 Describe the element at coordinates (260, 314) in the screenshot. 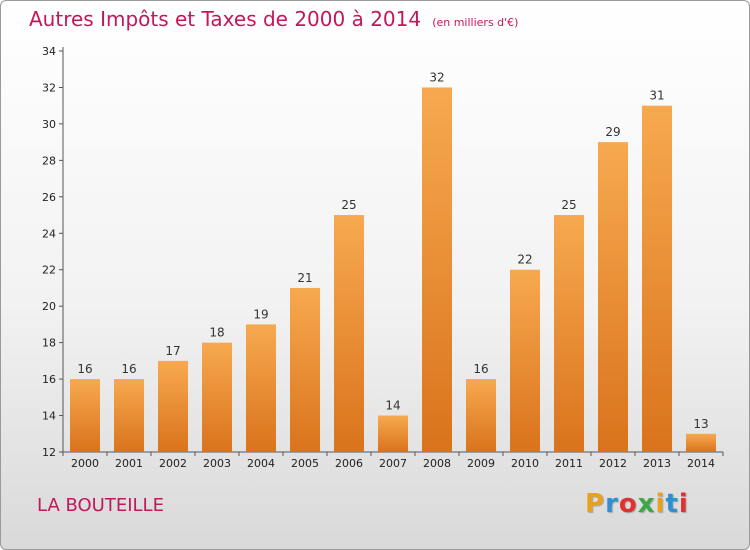

I see `data-label-2004: 19` at that location.